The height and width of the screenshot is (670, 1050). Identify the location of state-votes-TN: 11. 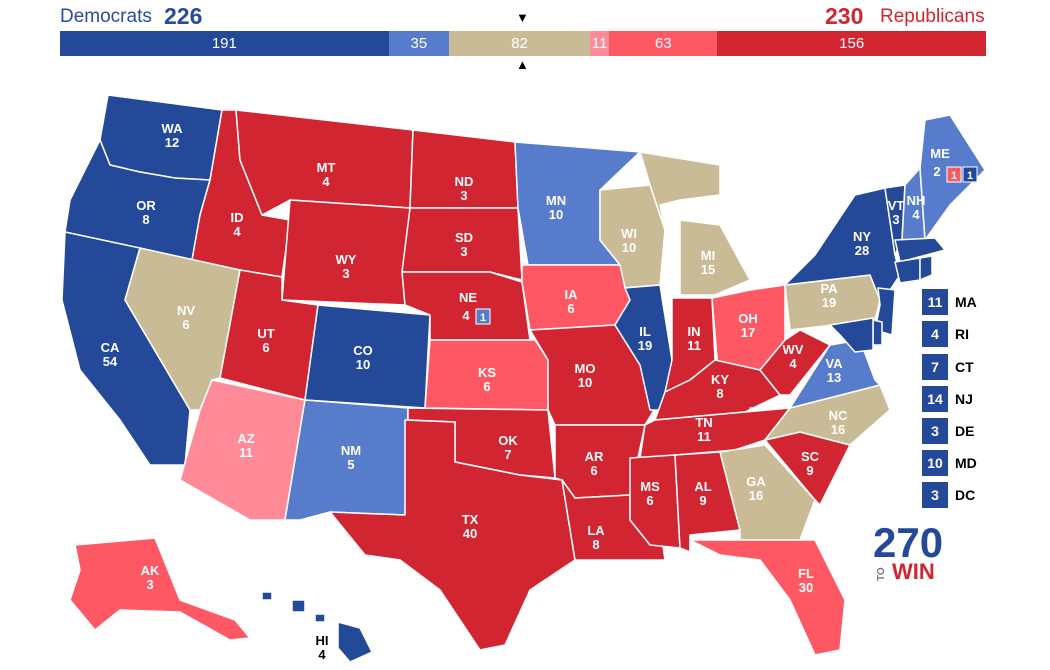
(704, 436).